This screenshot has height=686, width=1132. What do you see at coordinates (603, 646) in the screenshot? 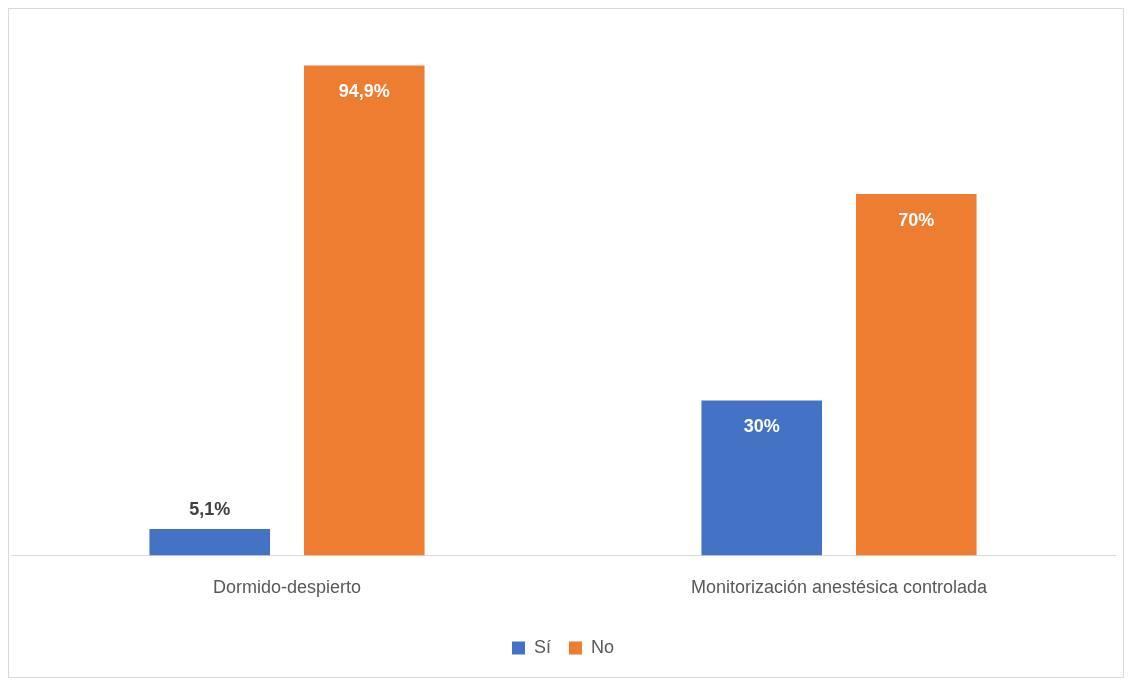
I see `legend-label: No` at bounding box center [603, 646].